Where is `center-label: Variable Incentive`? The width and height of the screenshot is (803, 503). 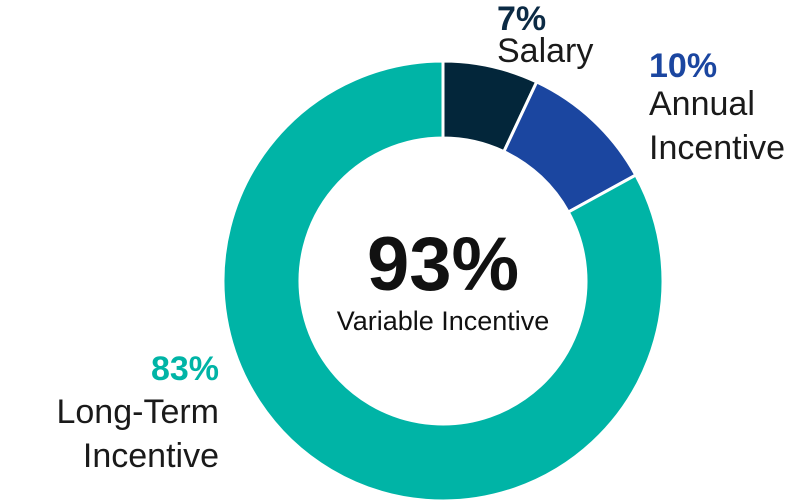 center-label: Variable Incentive is located at coordinates (443, 321).